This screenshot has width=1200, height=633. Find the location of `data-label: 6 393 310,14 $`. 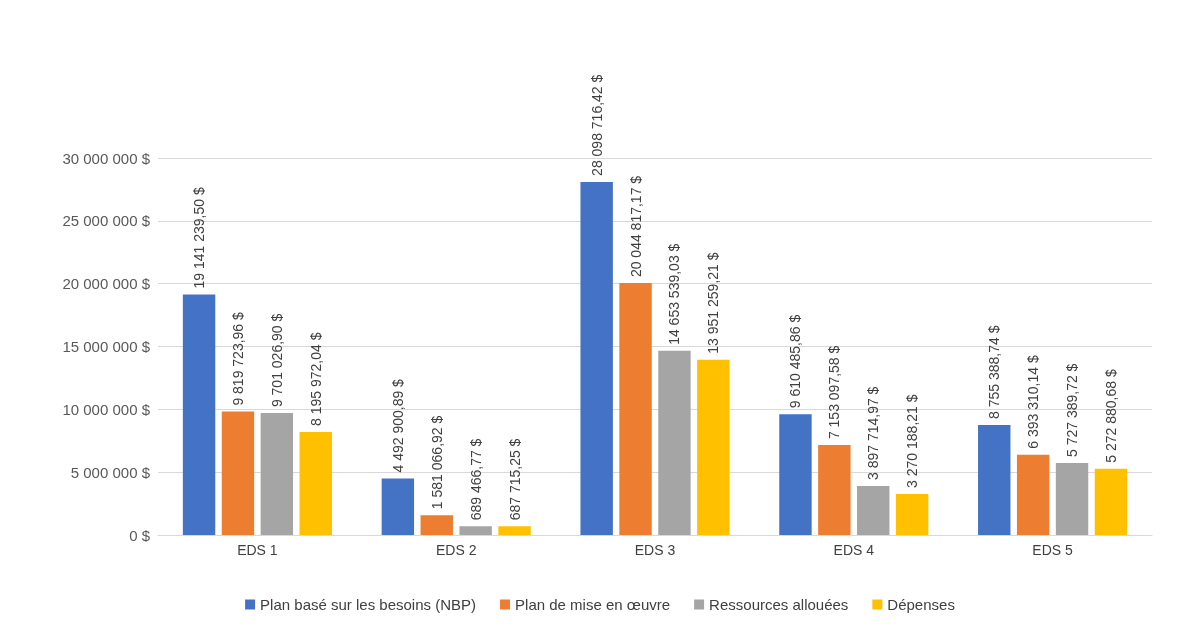

data-label: 6 393 310,14 $ is located at coordinates (1033, 402).